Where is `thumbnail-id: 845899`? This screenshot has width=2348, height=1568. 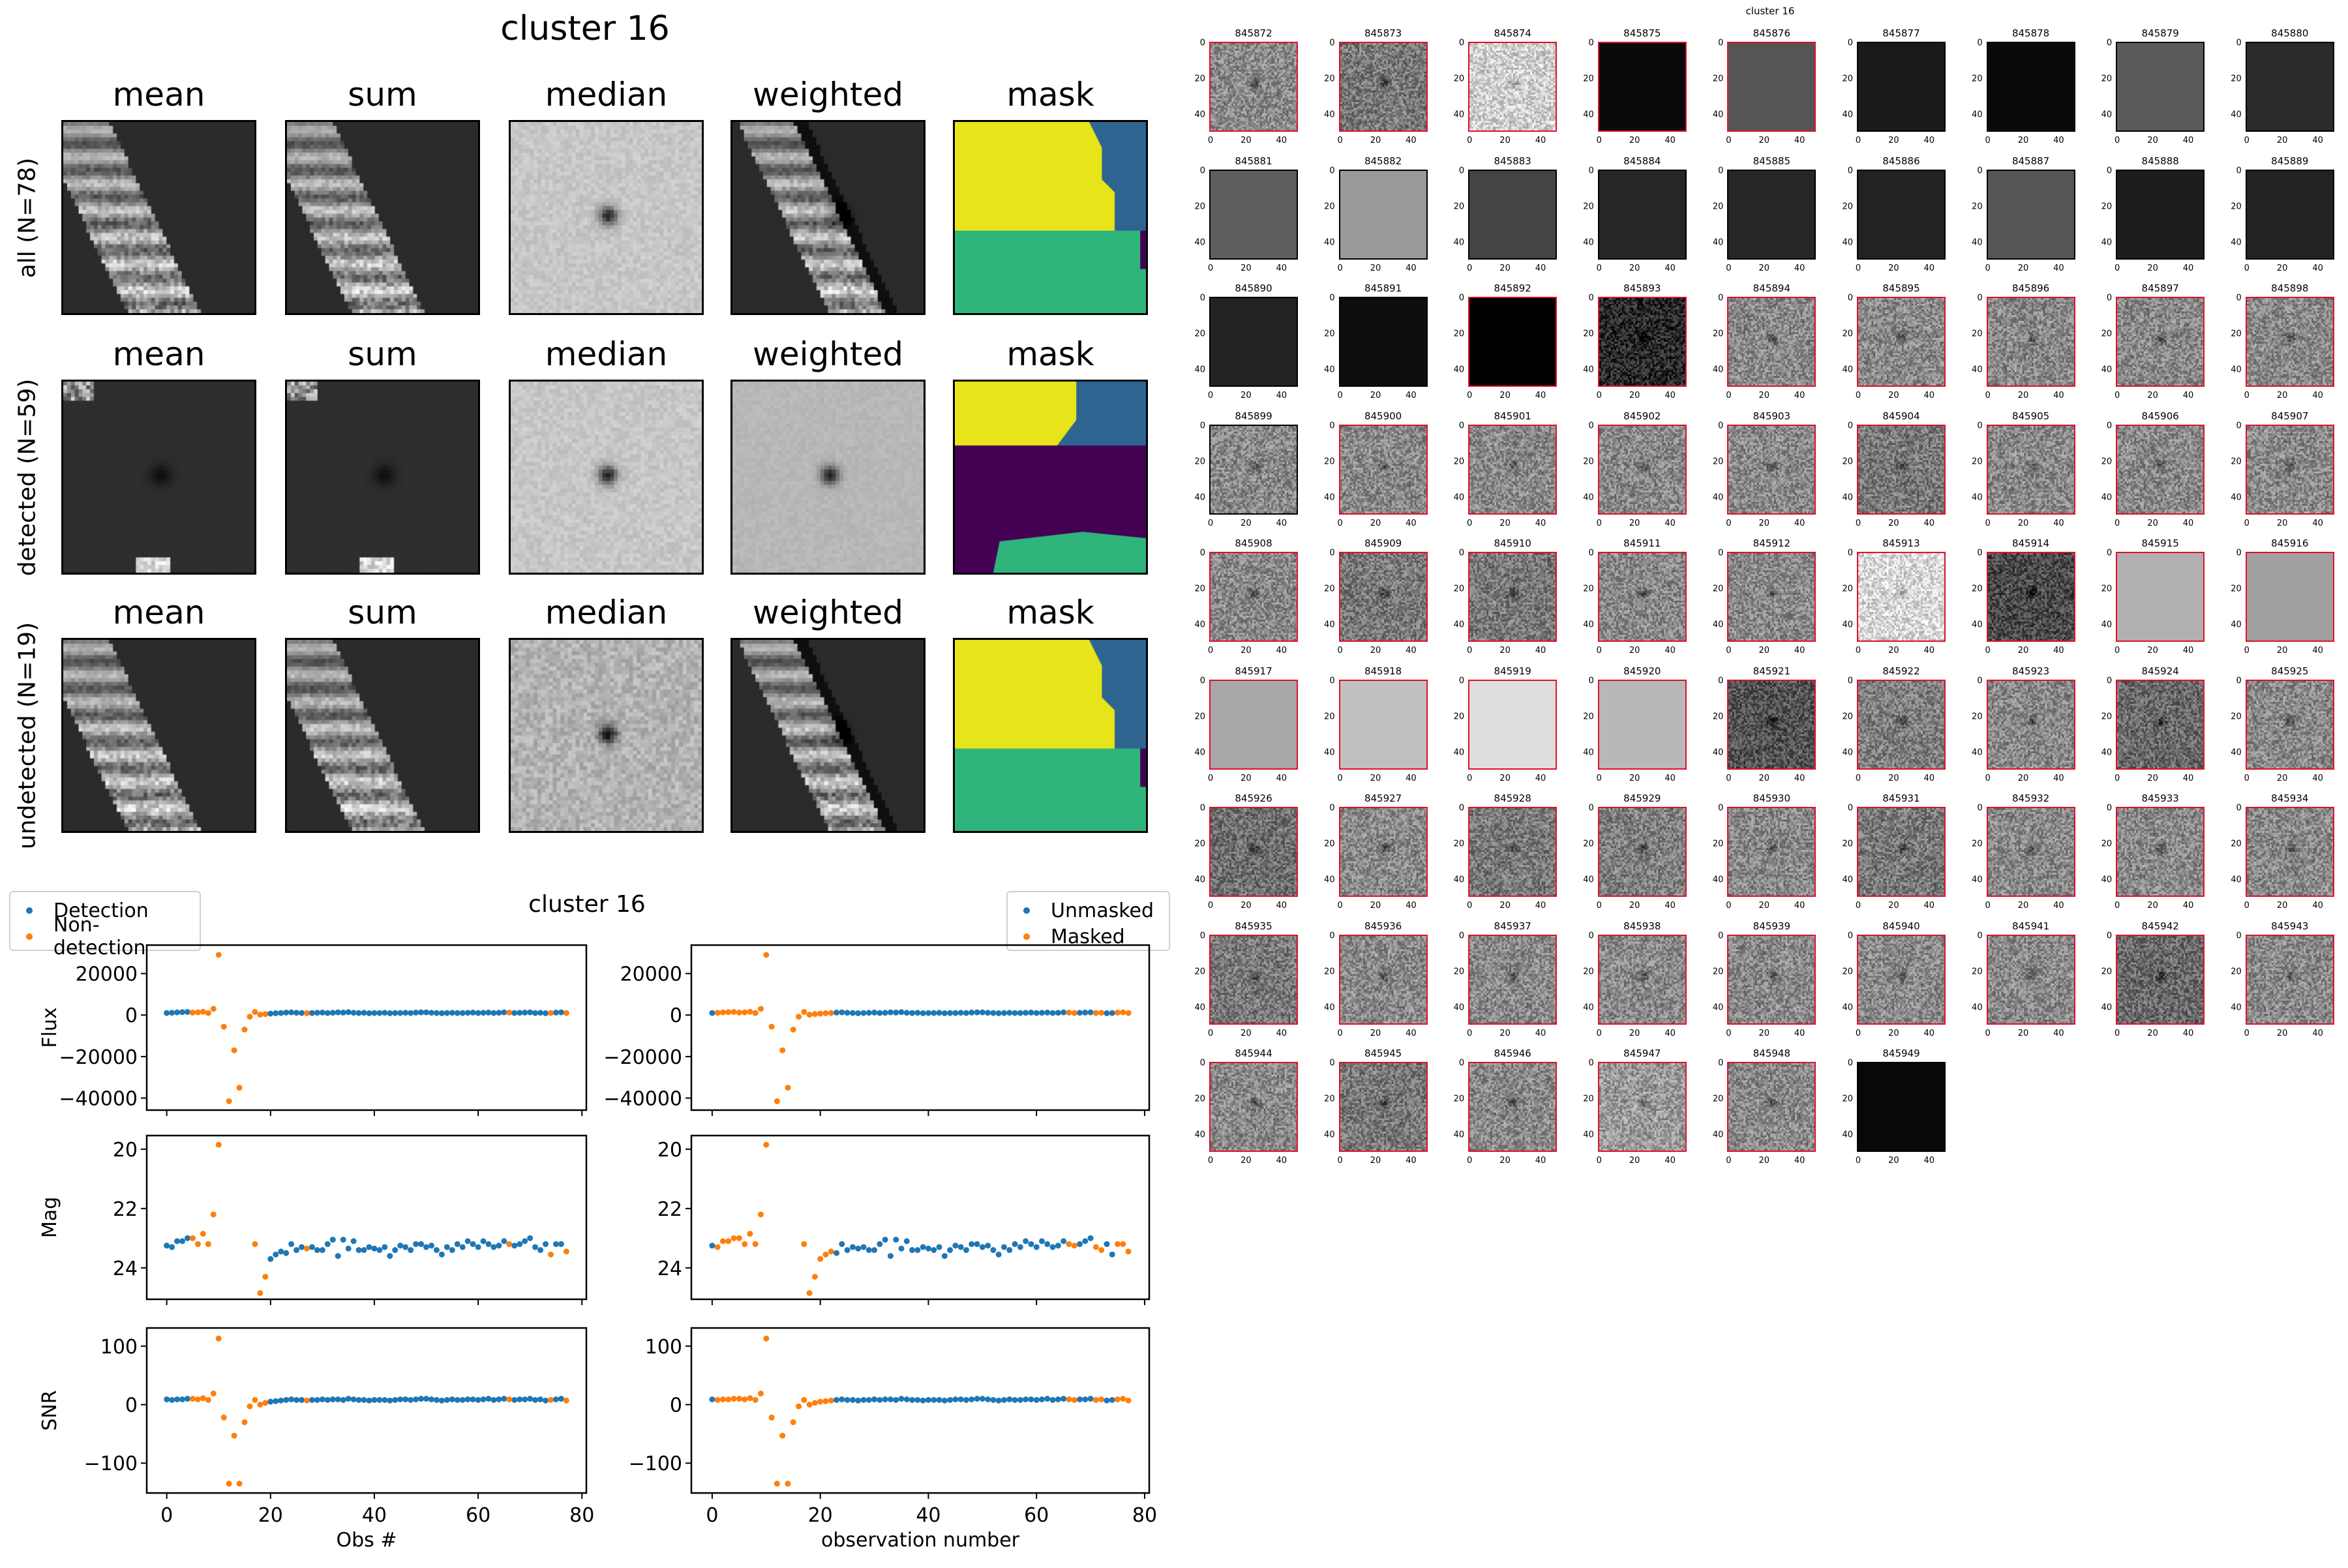
thumbnail-id: 845899 is located at coordinates (1254, 416).